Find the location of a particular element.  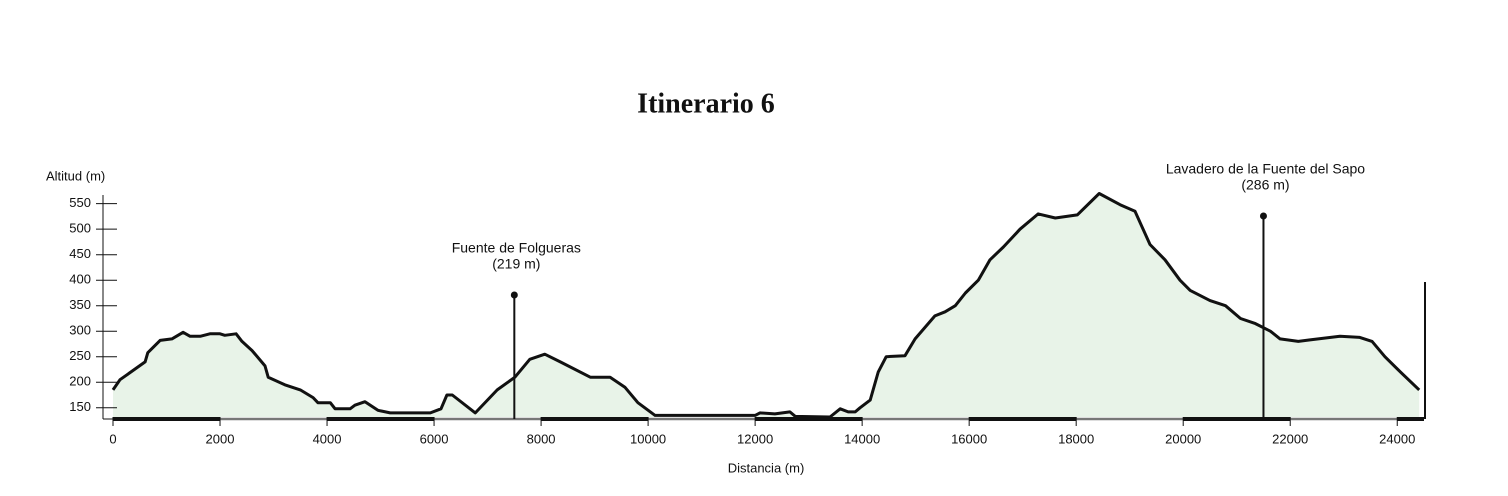

x-tick-label: 24000 is located at coordinates (1397, 438).